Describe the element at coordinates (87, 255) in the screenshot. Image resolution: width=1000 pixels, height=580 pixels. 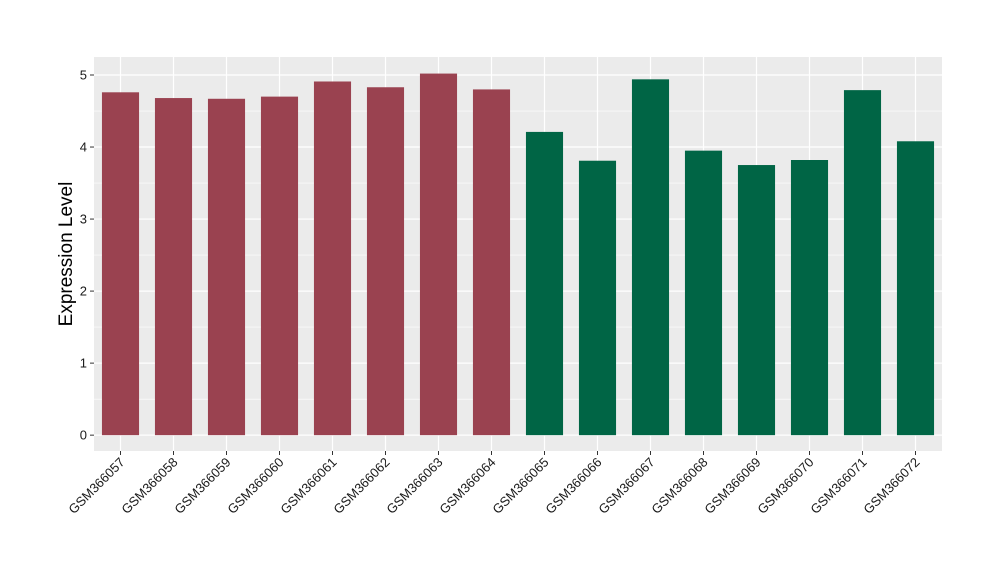
I see `y-axis: 0 1 2 3 4 5` at that location.